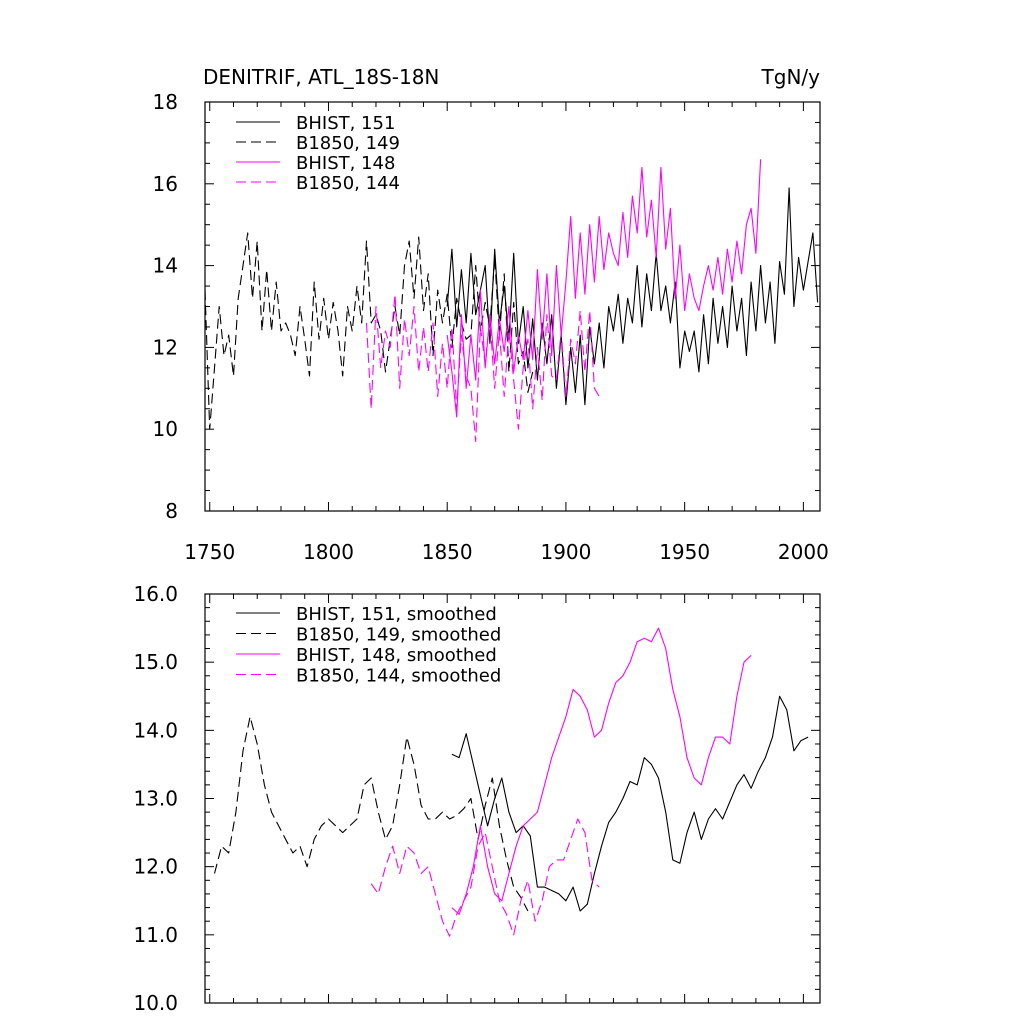 Image resolution: width=1024 pixels, height=1024 pixels. What do you see at coordinates (565, 552) in the screenshot?
I see `x-tick-label: 1900` at bounding box center [565, 552].